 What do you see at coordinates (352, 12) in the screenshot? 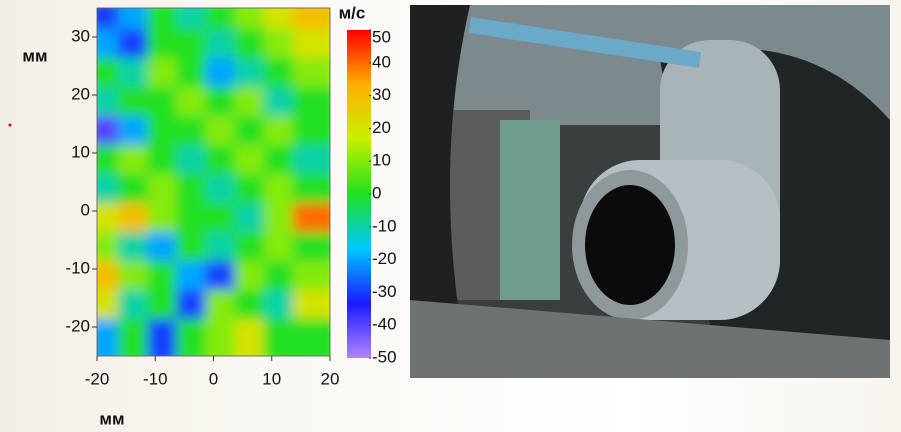
I see `colorbar-label: м/с` at bounding box center [352, 12].